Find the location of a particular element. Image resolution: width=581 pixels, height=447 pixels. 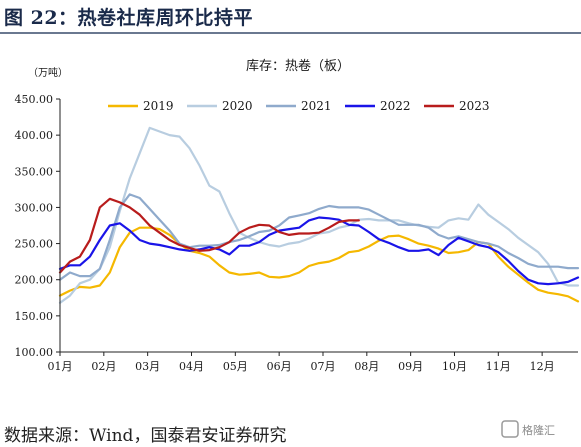

x-tick-label: 02月 is located at coordinates (103, 366).